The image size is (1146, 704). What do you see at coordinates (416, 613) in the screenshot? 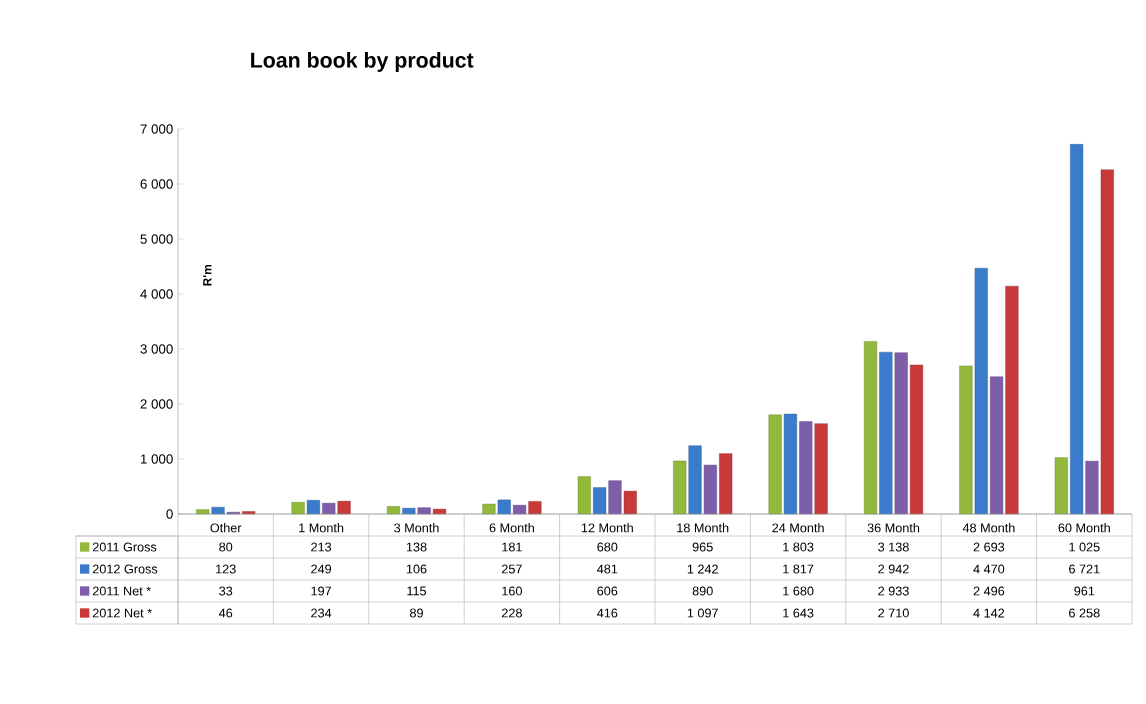
I see `data-label: 89` at bounding box center [416, 613].